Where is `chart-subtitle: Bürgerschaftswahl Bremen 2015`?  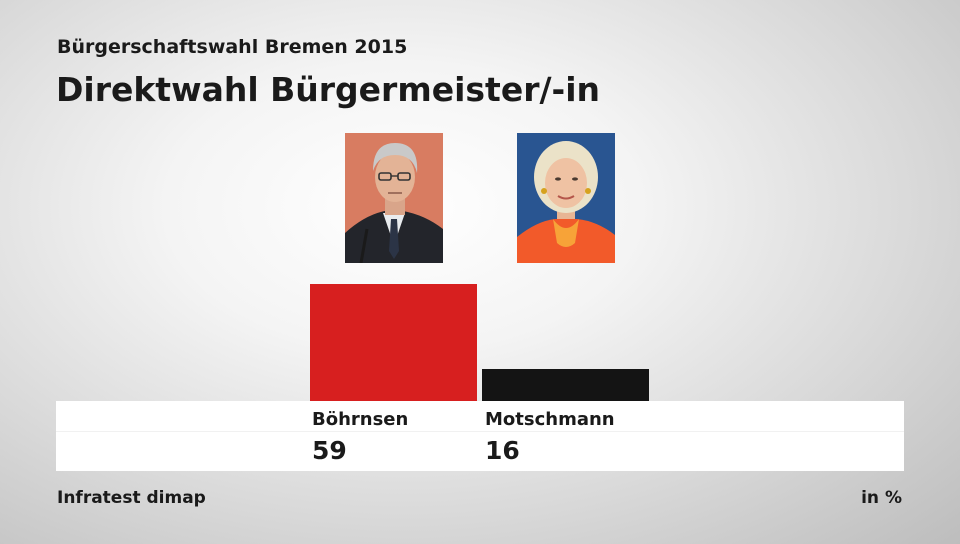 chart-subtitle: Bürgerschaftswahl Bremen 2015 is located at coordinates (232, 47).